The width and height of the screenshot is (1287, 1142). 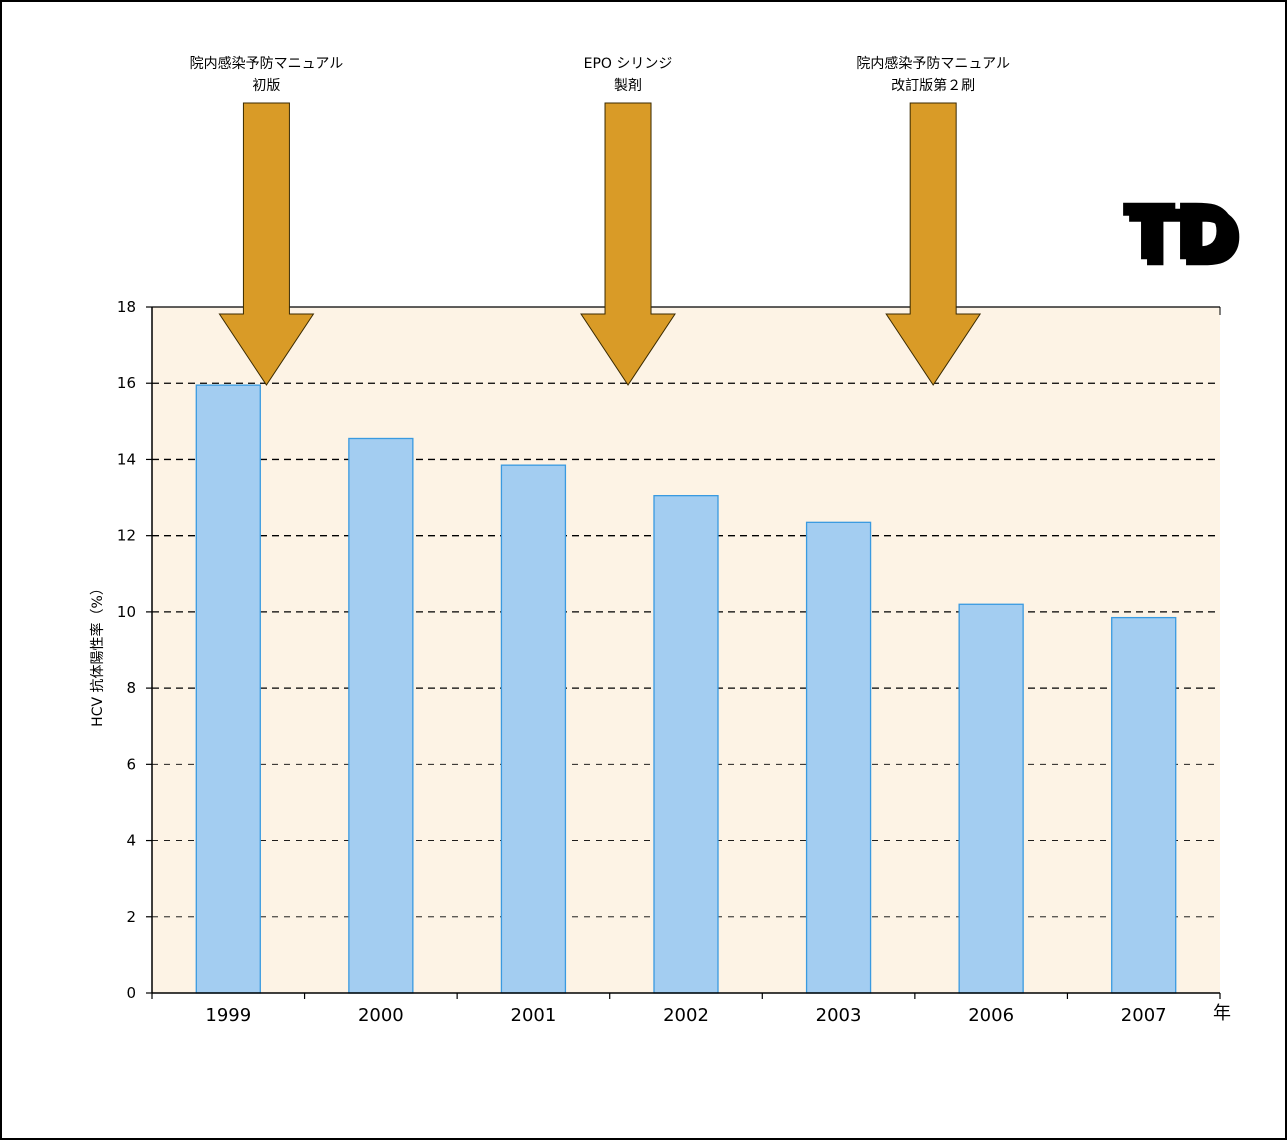 I want to click on y-tick-labels: 0 2 4 6 8 10 12 14 16 18, so click(x=126, y=650).